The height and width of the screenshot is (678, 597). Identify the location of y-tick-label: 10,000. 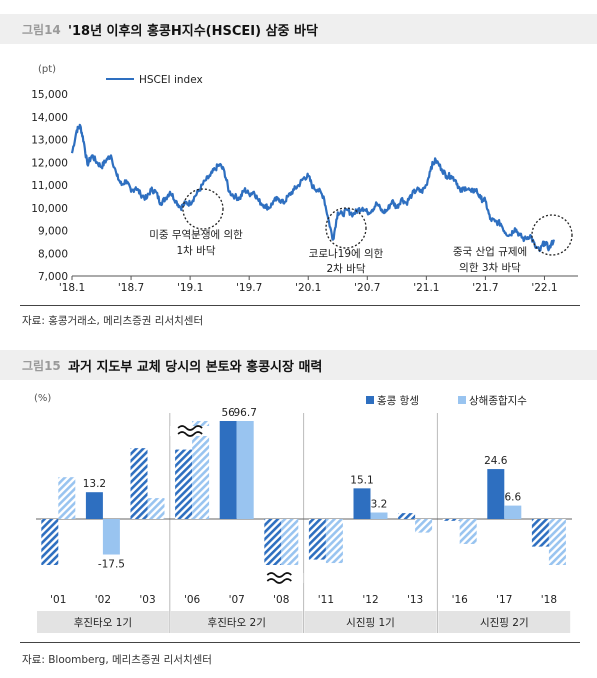
(49, 209).